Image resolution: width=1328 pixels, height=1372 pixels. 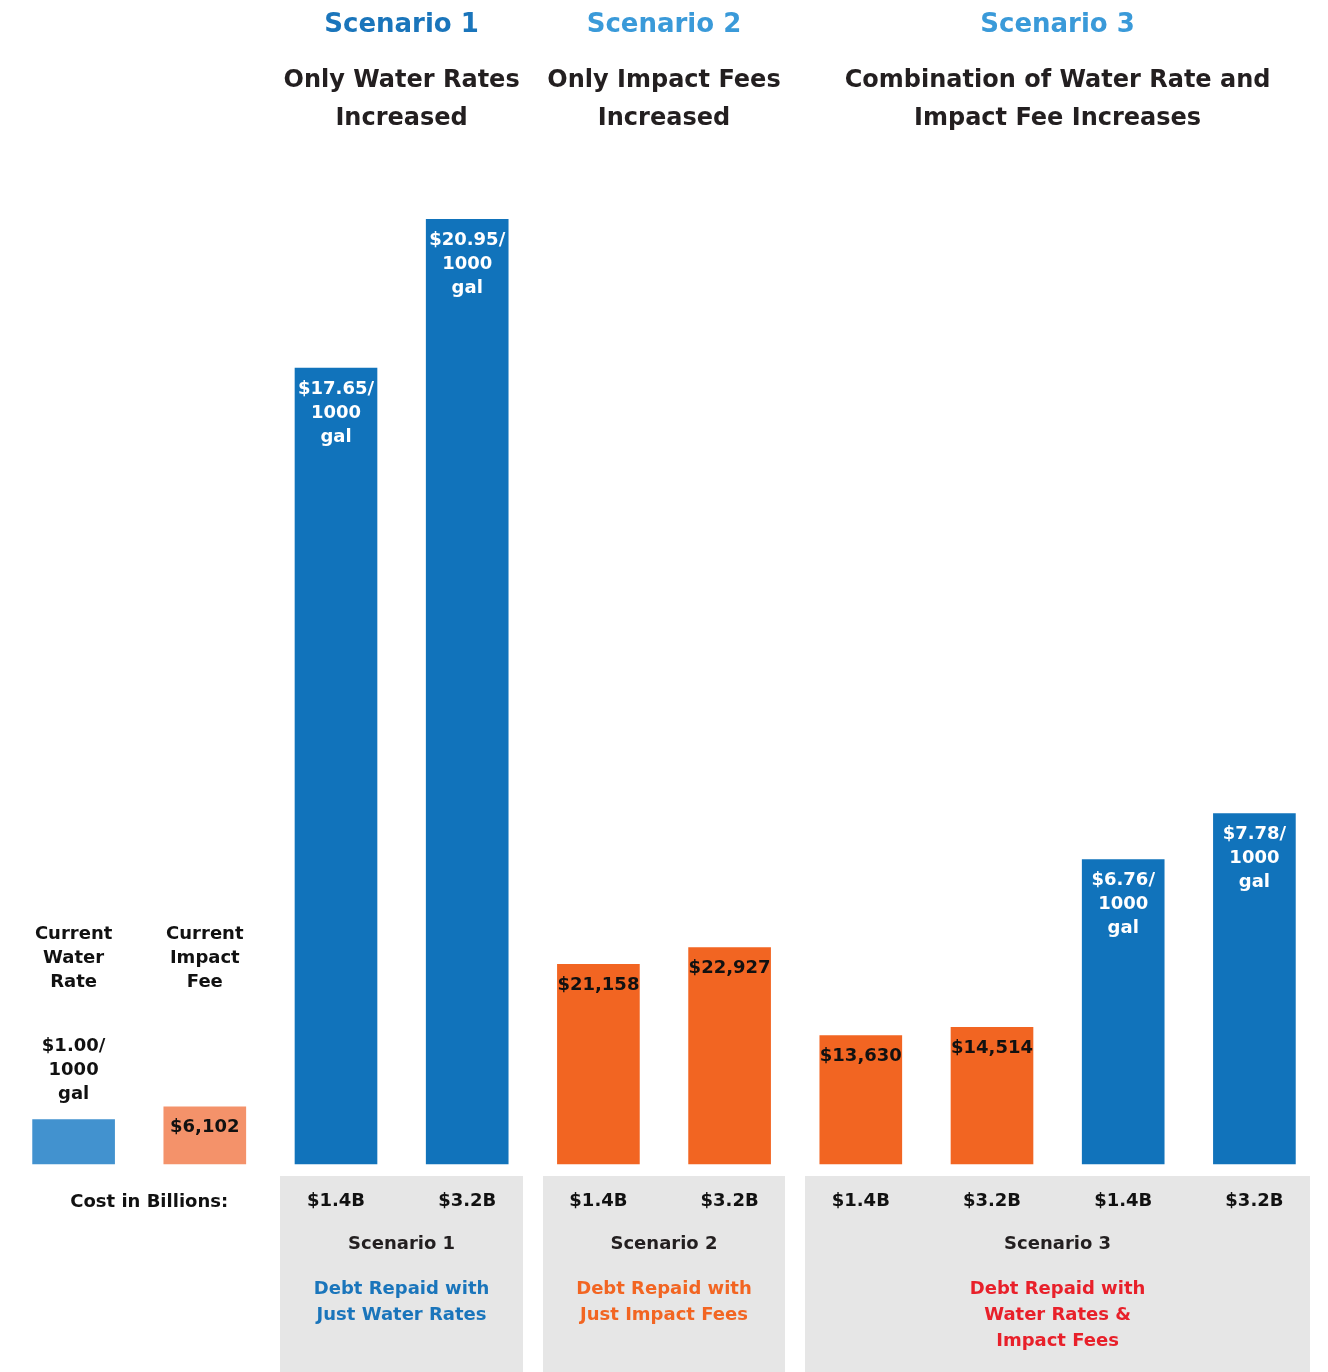 What do you see at coordinates (149, 1201) in the screenshot?
I see `text: Cost in Billions:` at bounding box center [149, 1201].